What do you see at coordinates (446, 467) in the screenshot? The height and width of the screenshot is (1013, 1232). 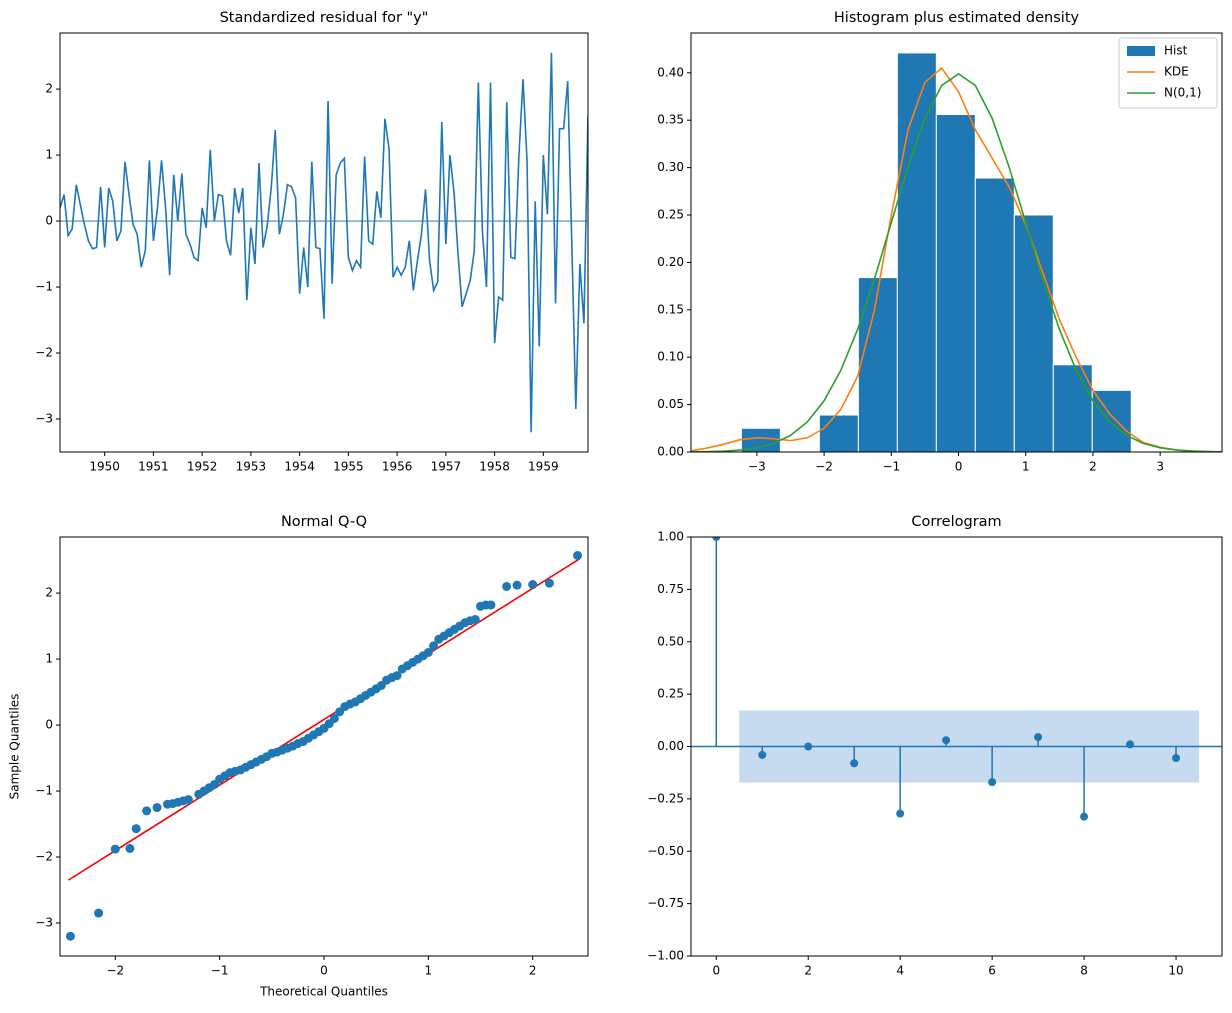 I see `x-tick-label: 1957` at bounding box center [446, 467].